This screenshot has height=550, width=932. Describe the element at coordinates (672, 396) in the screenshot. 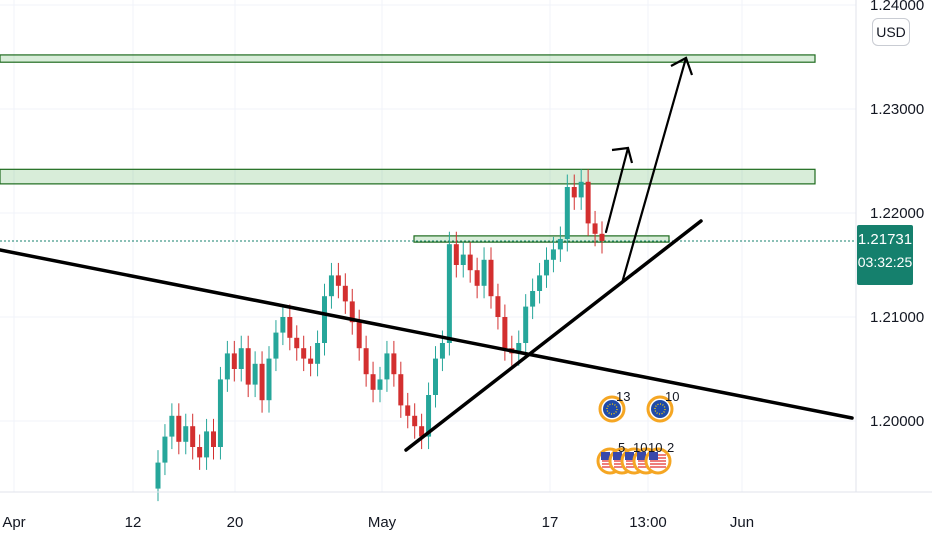

I see `eu-event-count: 10` at that location.